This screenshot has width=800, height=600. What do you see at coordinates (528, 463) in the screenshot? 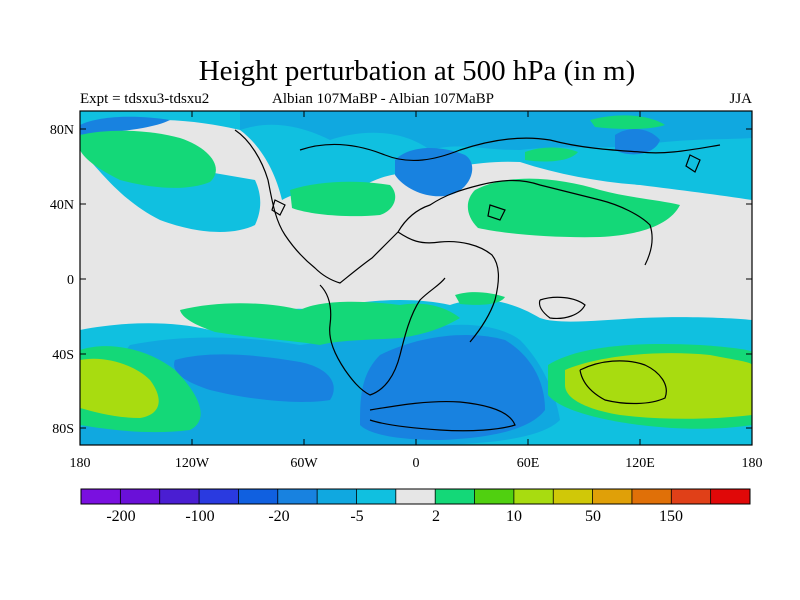
I see `lon-tick-label: 60E` at bounding box center [528, 463].